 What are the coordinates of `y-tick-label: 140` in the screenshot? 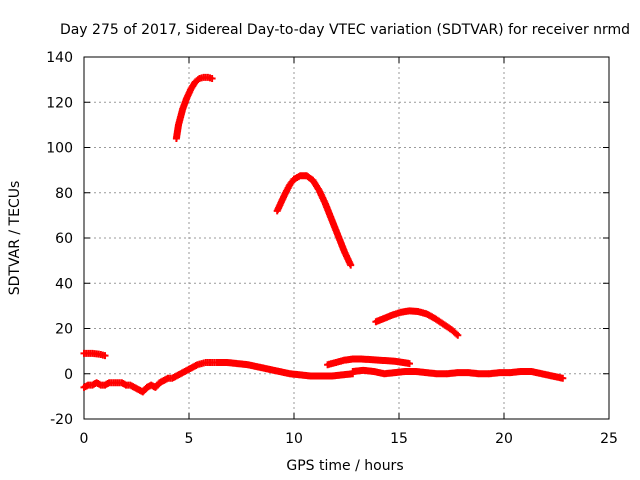 It's located at (59, 58).